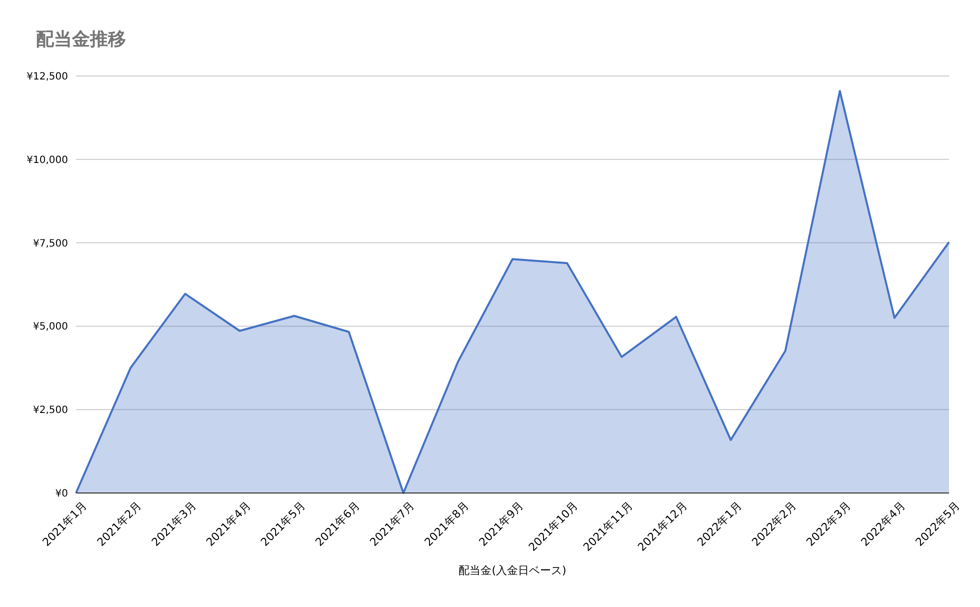 The image size is (980, 607). What do you see at coordinates (50, 410) in the screenshot?
I see `y-tick-label: ¥2,500` at bounding box center [50, 410].